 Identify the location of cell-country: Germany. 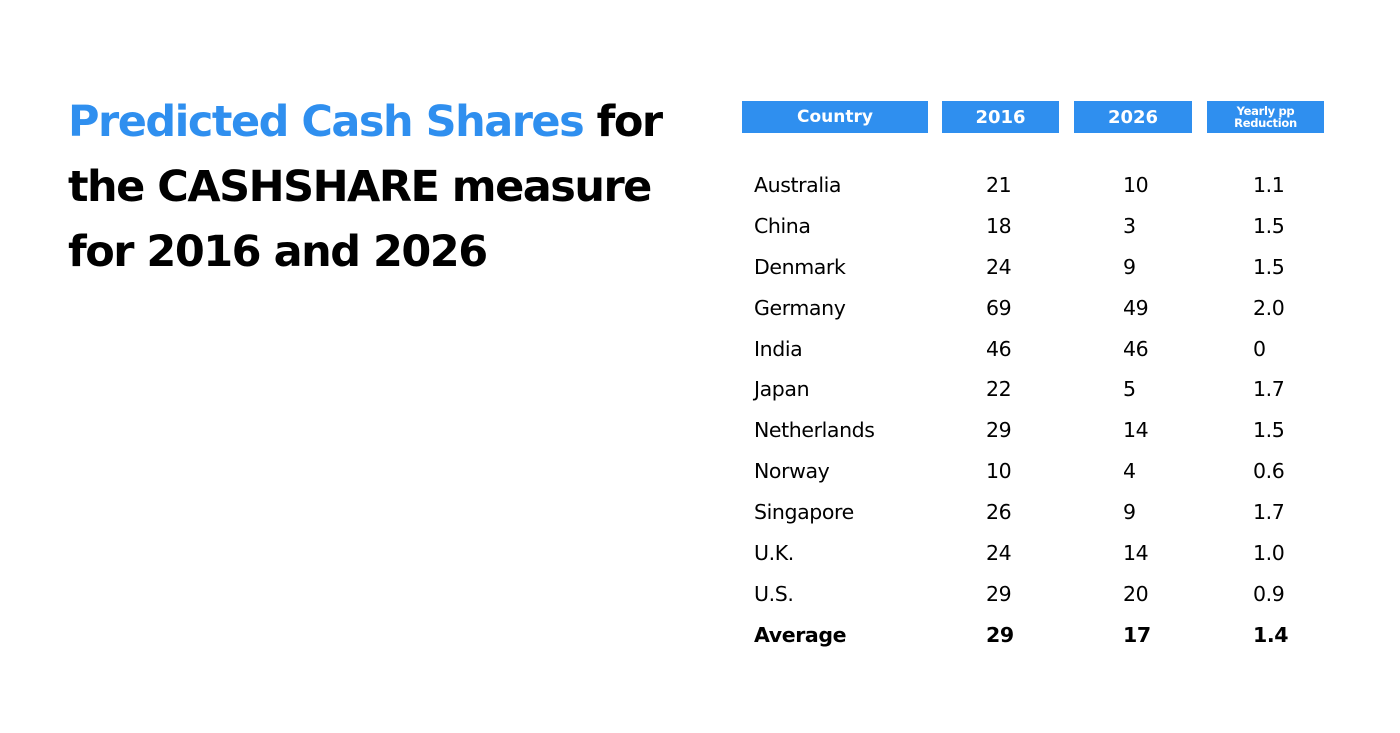
(800, 307).